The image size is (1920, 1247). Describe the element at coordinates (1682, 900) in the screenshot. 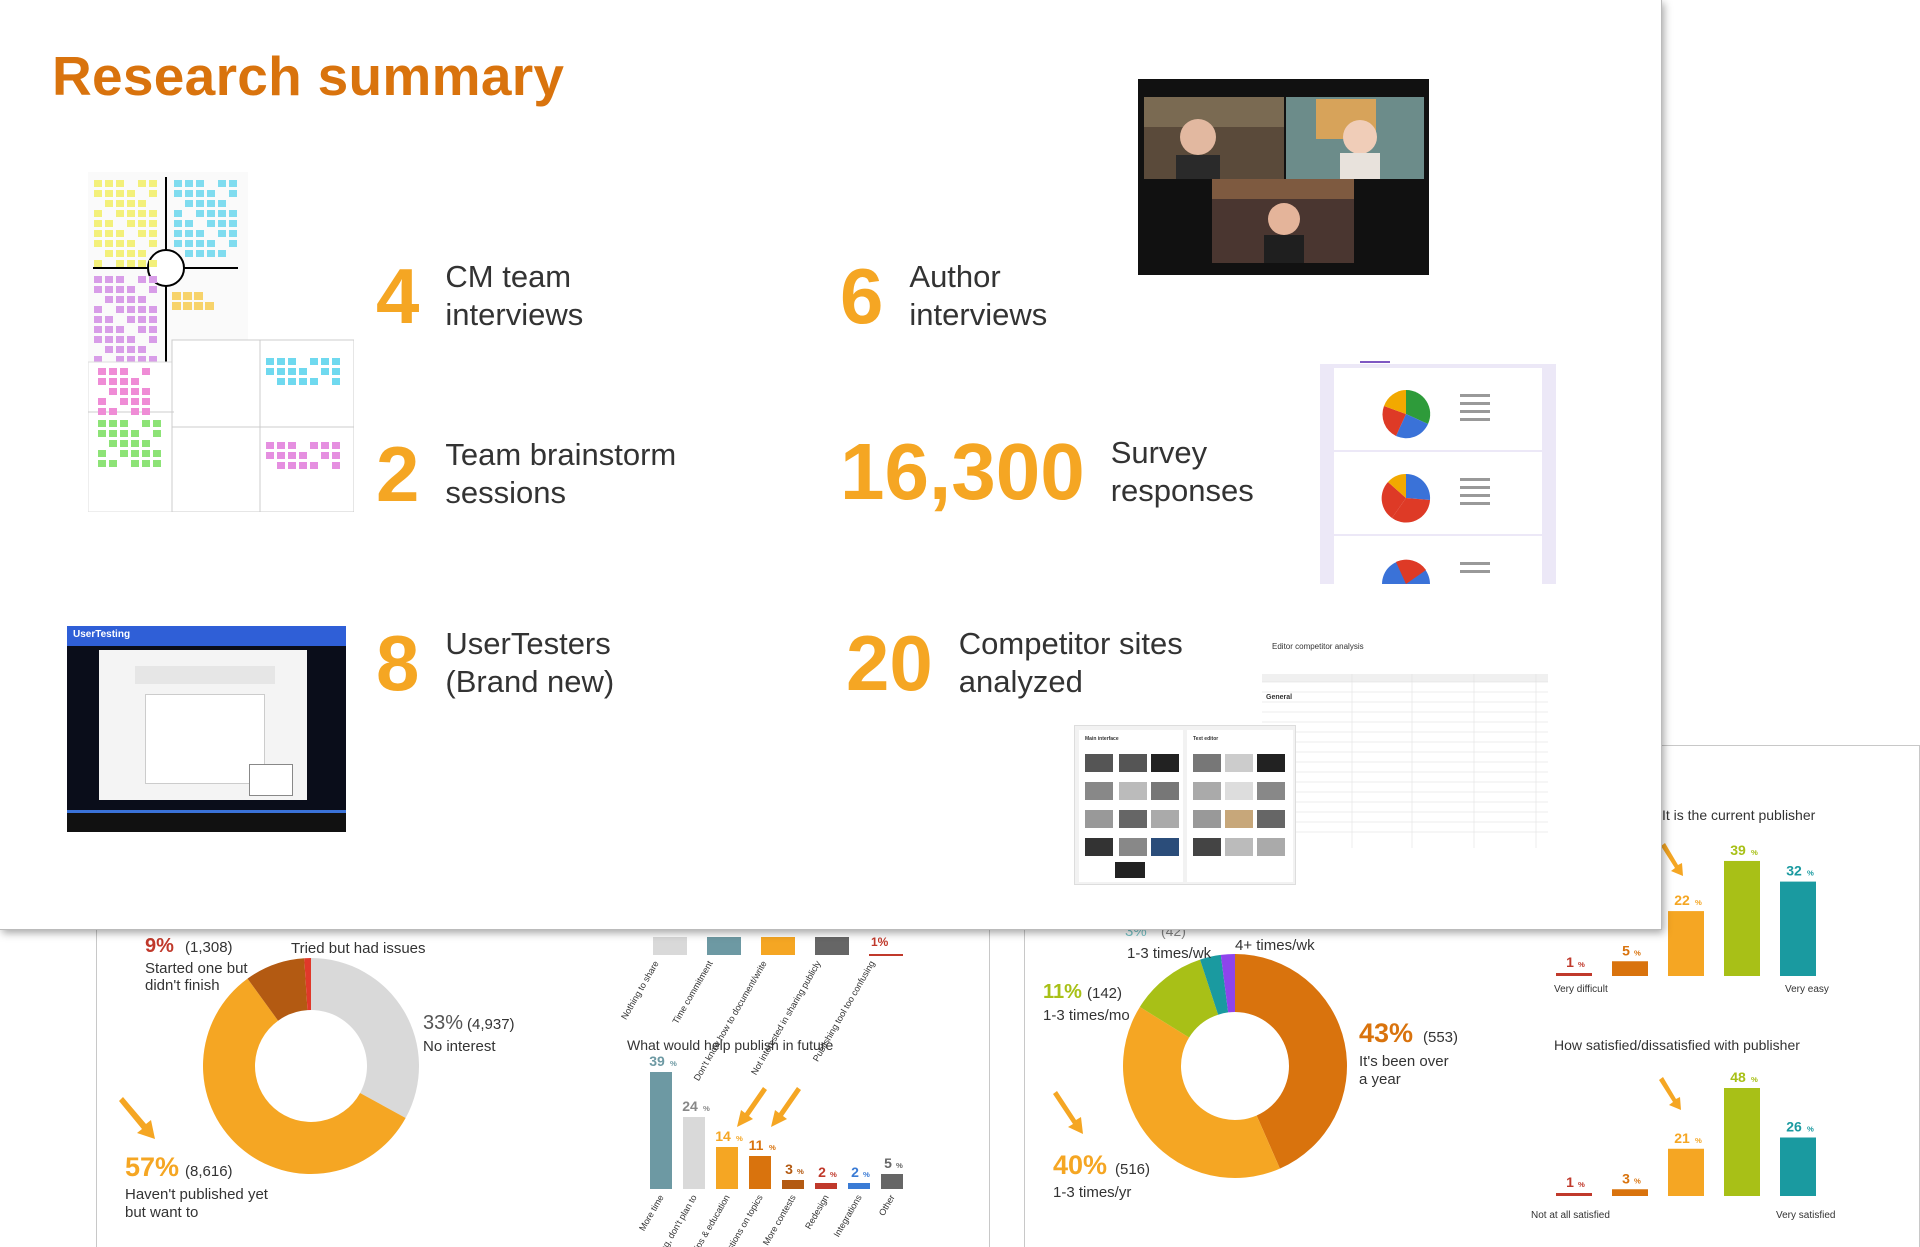

I see `bar-value: 22` at that location.